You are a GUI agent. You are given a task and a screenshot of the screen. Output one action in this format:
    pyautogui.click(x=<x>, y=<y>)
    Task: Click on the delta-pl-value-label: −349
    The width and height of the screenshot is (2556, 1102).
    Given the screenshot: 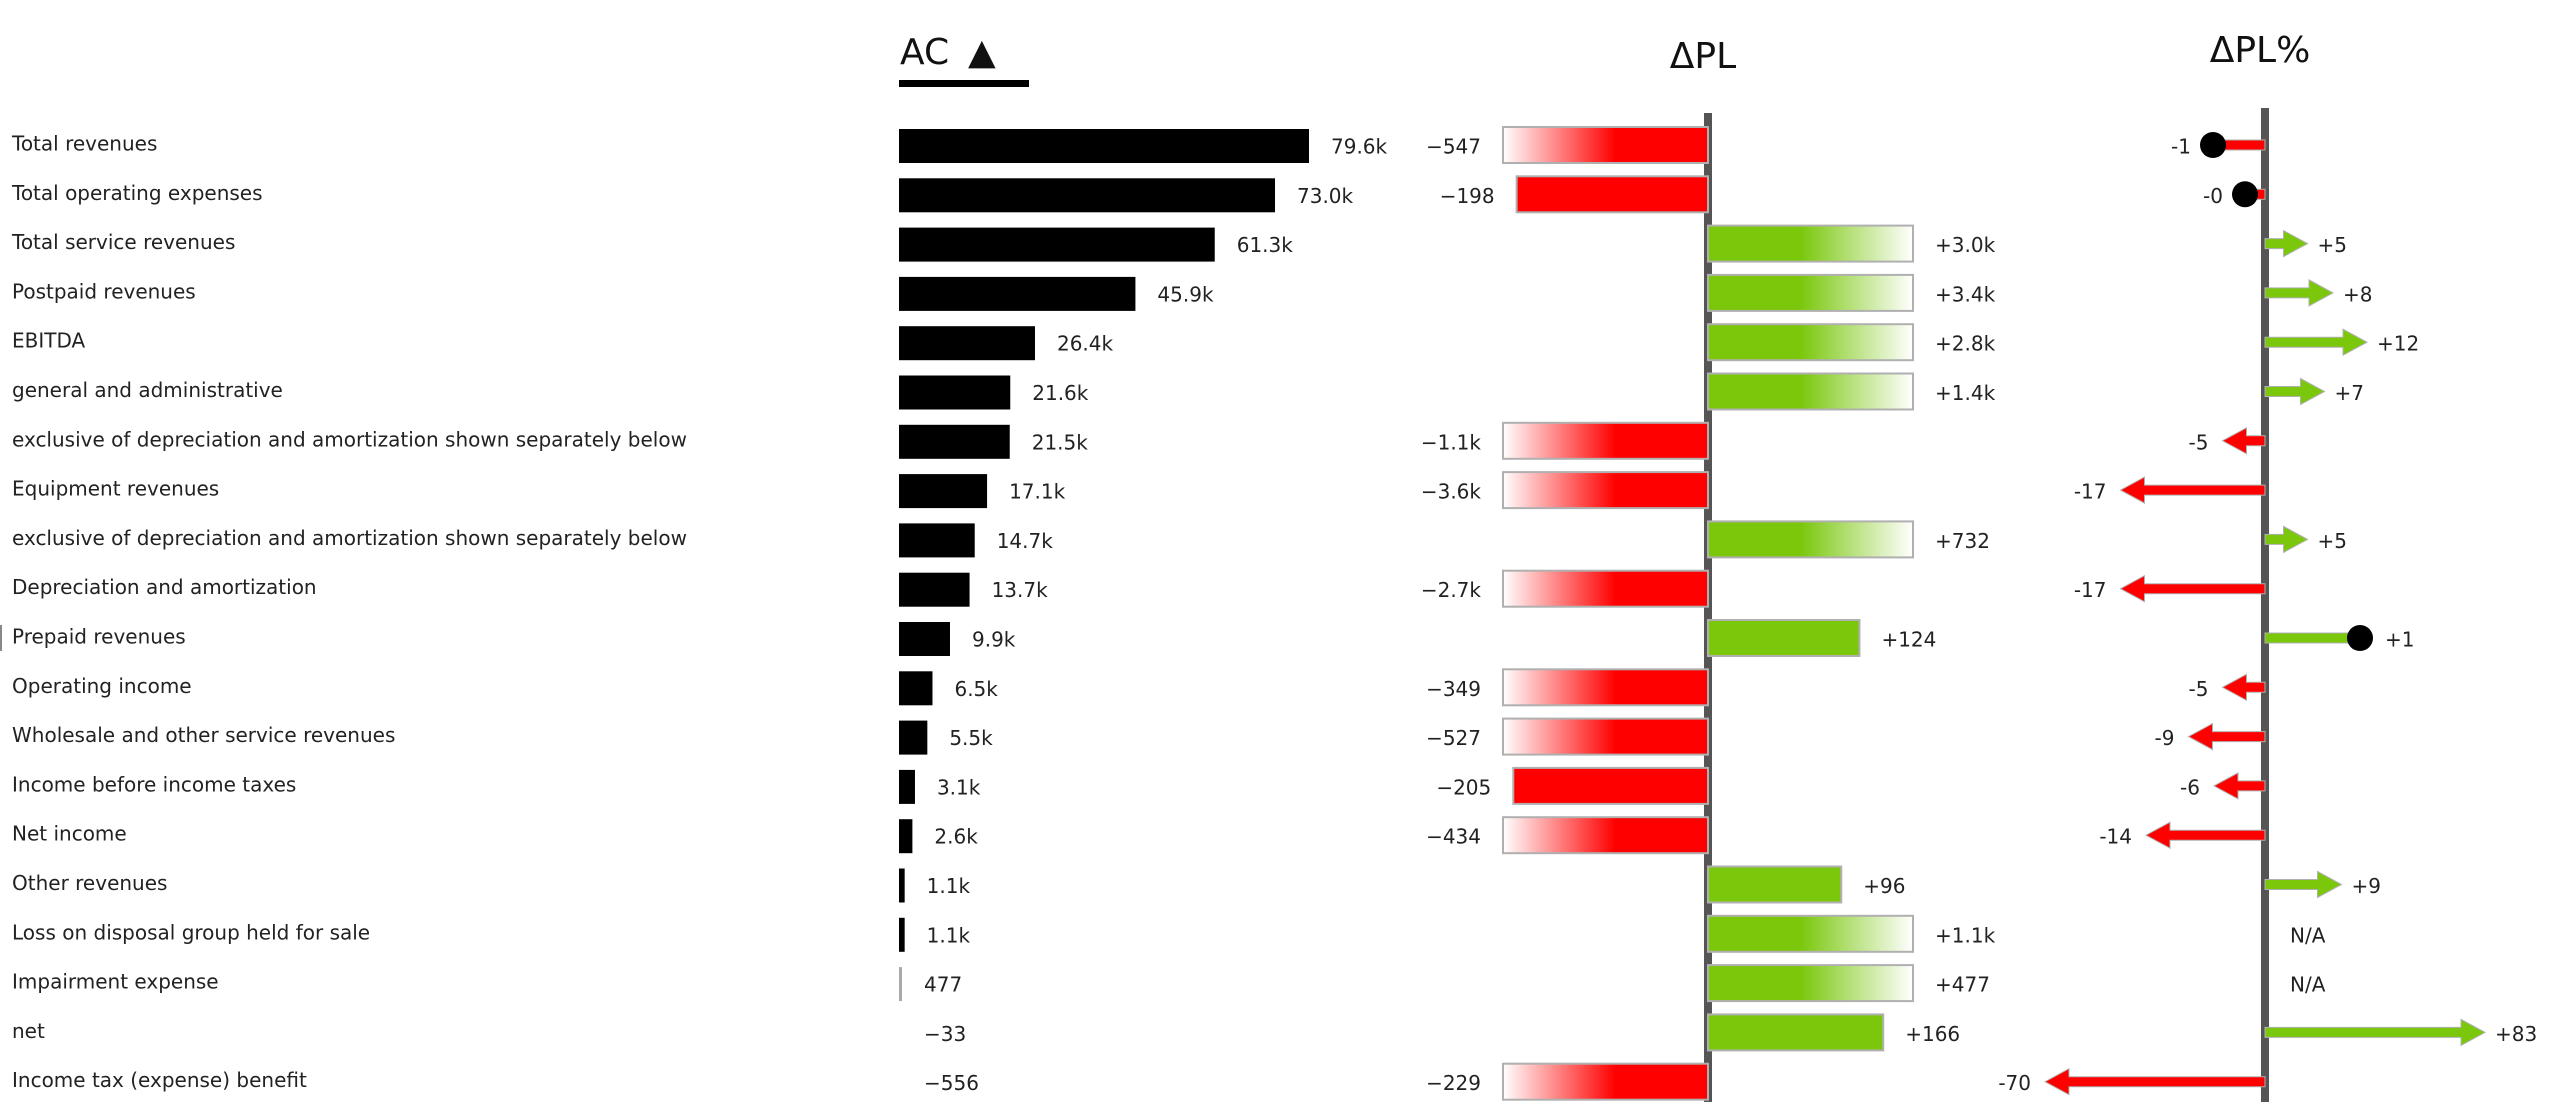 What is the action you would take?
    pyautogui.click(x=1453, y=689)
    